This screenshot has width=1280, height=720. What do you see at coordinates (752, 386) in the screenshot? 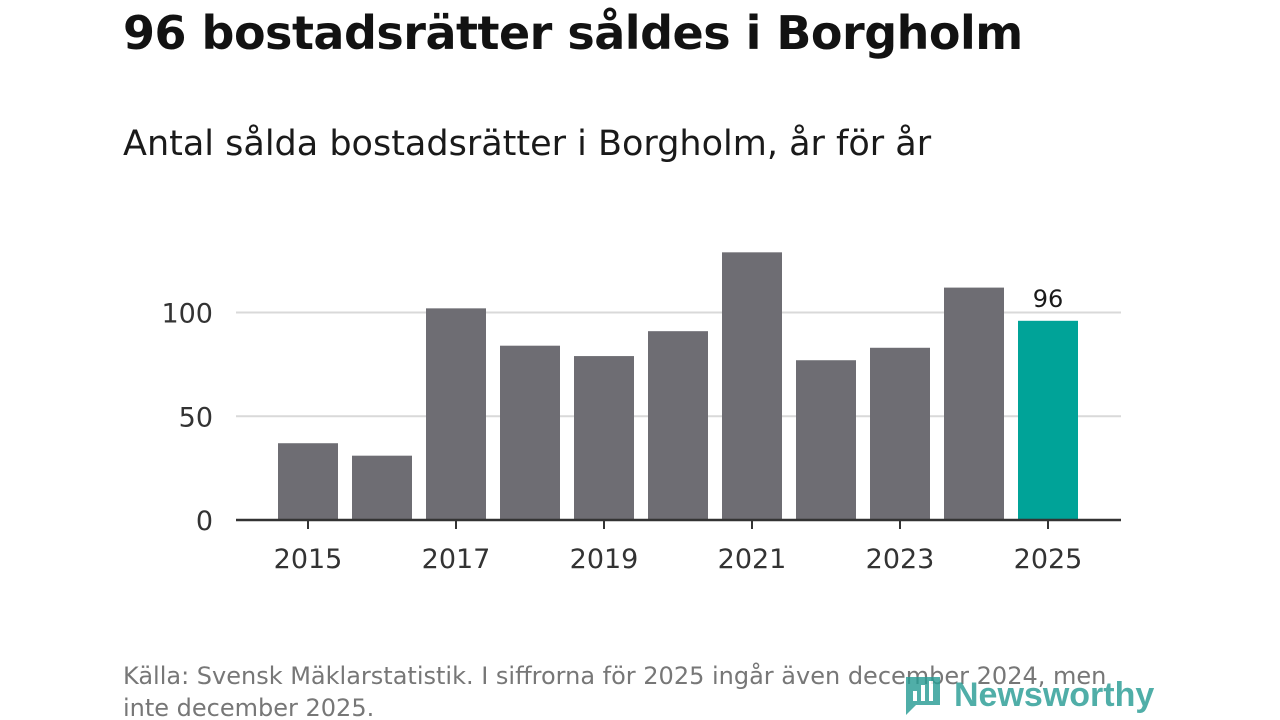
I see `bar-2021` at bounding box center [752, 386].